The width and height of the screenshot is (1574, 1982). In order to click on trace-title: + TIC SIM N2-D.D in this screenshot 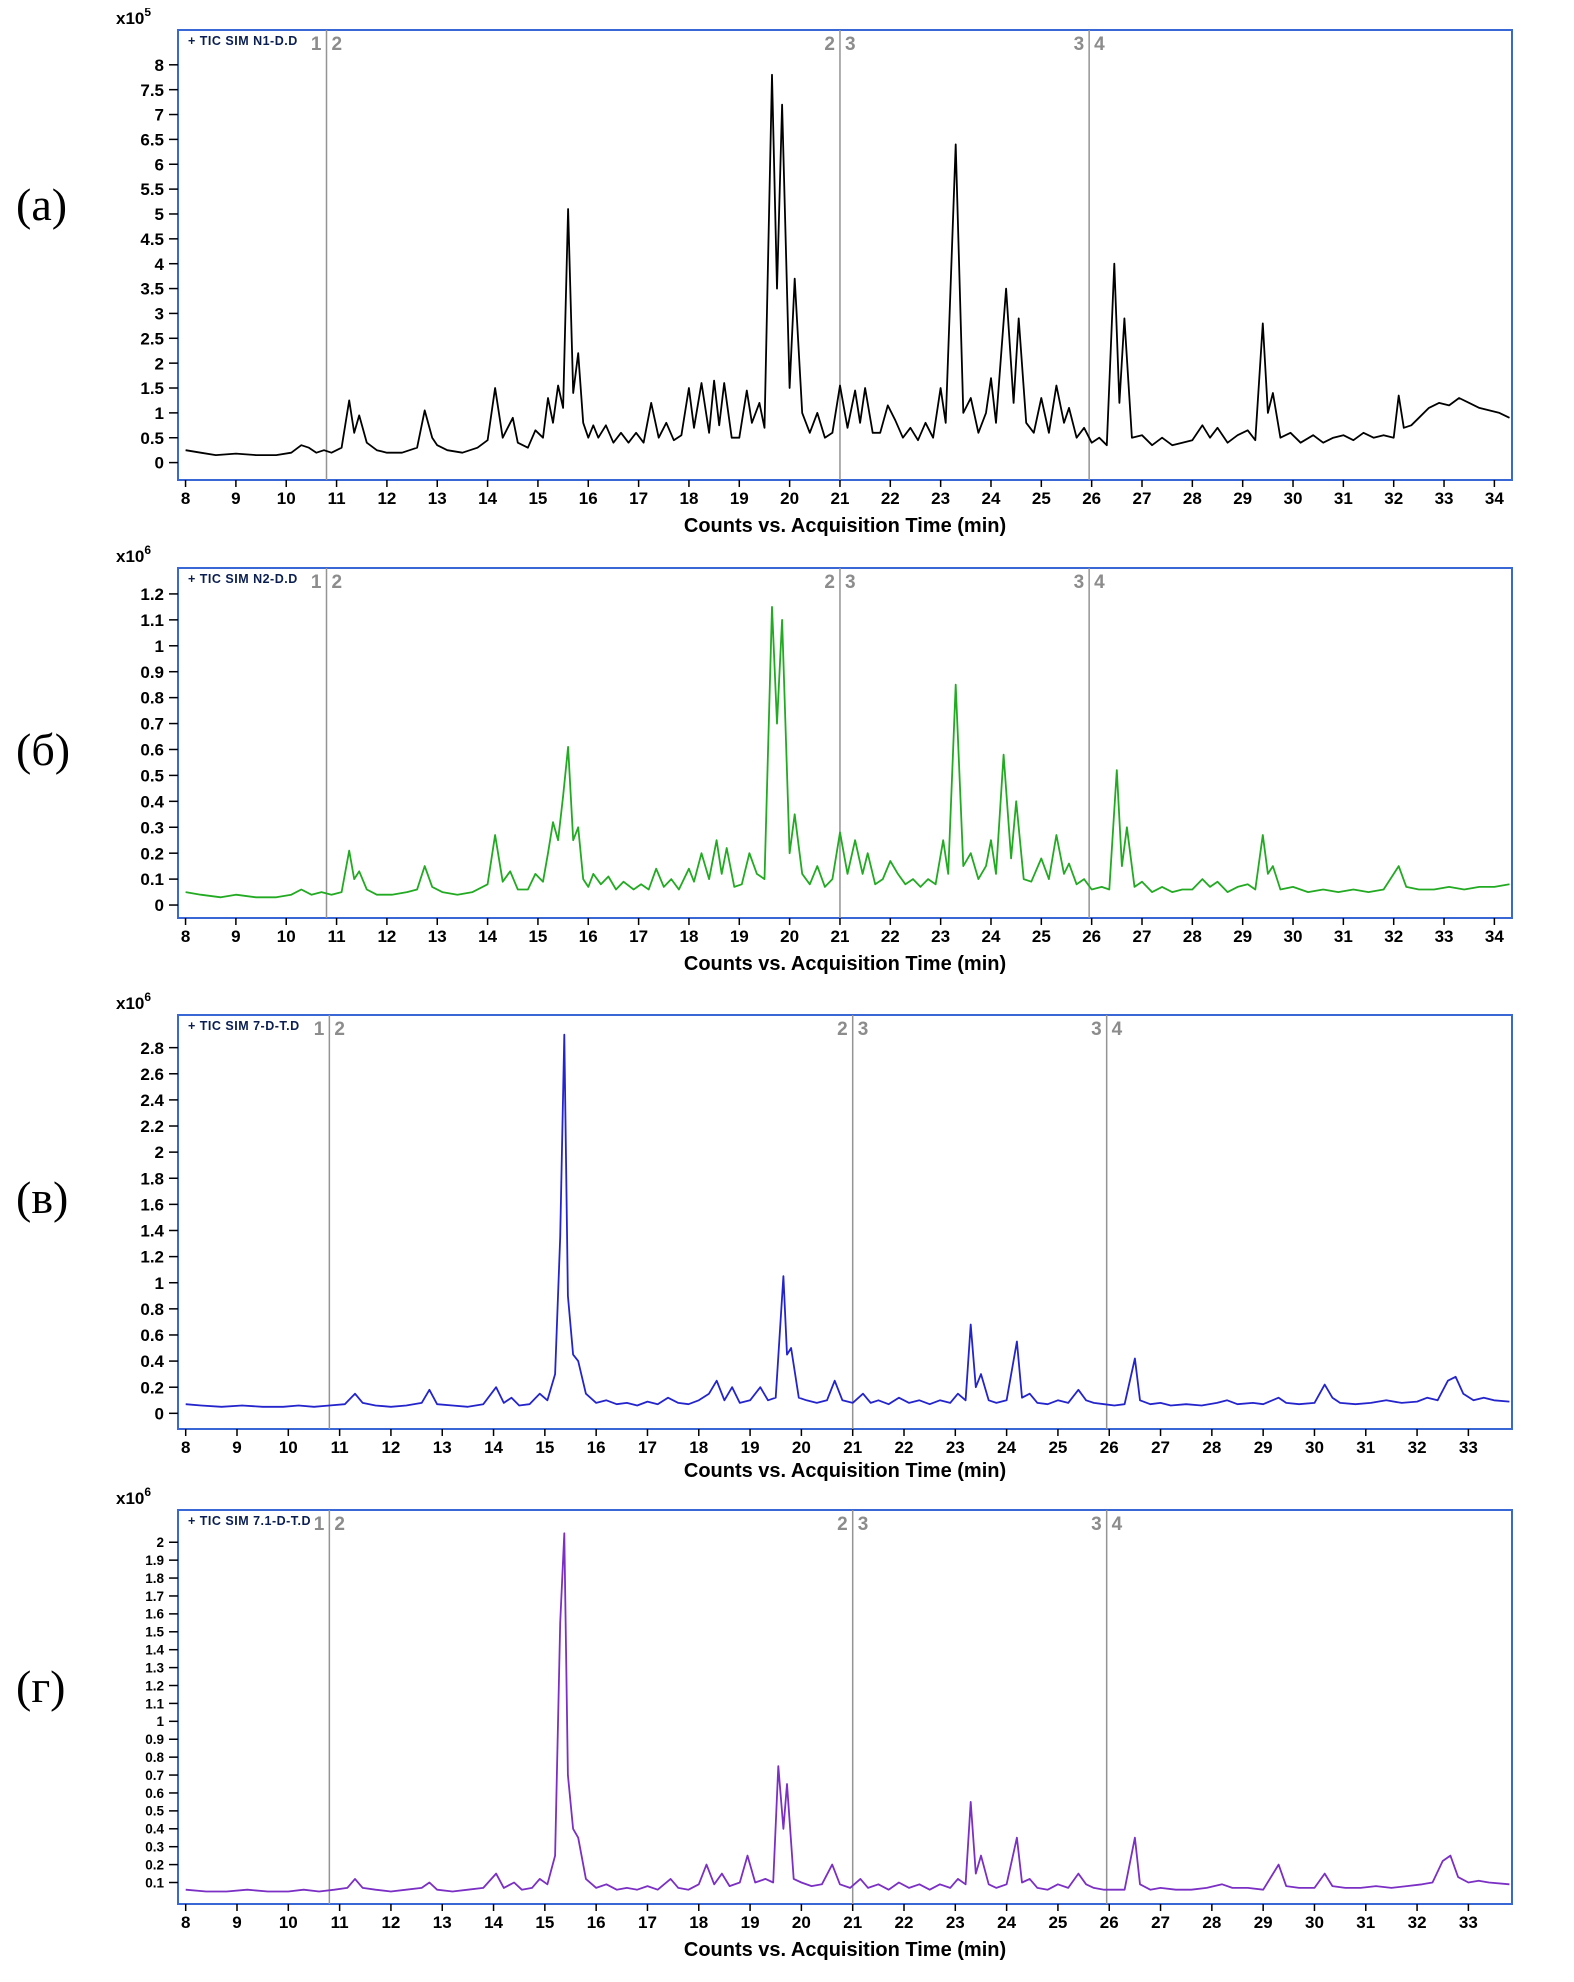, I will do `click(243, 579)`.